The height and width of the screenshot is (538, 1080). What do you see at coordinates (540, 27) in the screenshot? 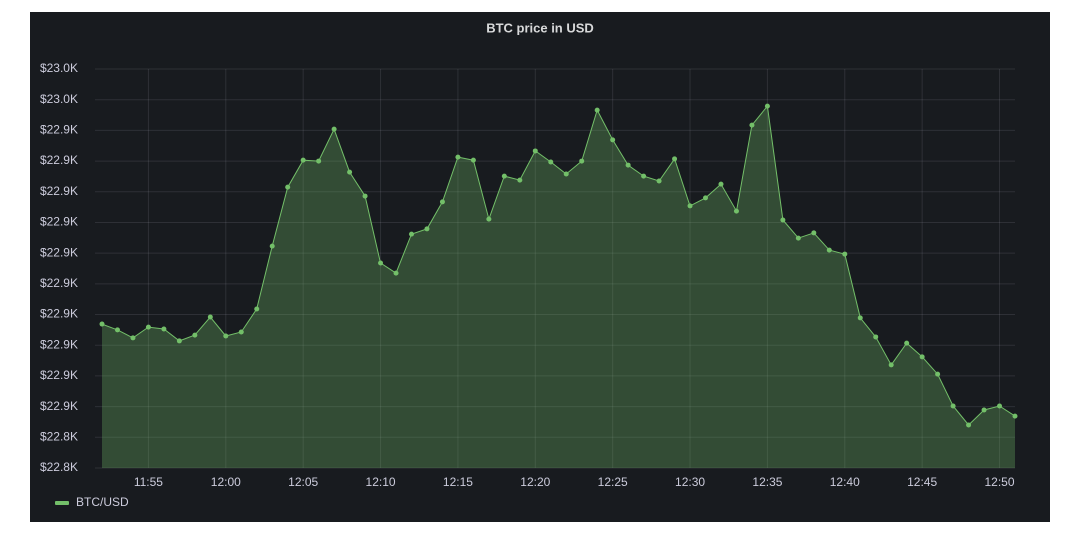
I see `chart-title: BTC price in USD` at bounding box center [540, 27].